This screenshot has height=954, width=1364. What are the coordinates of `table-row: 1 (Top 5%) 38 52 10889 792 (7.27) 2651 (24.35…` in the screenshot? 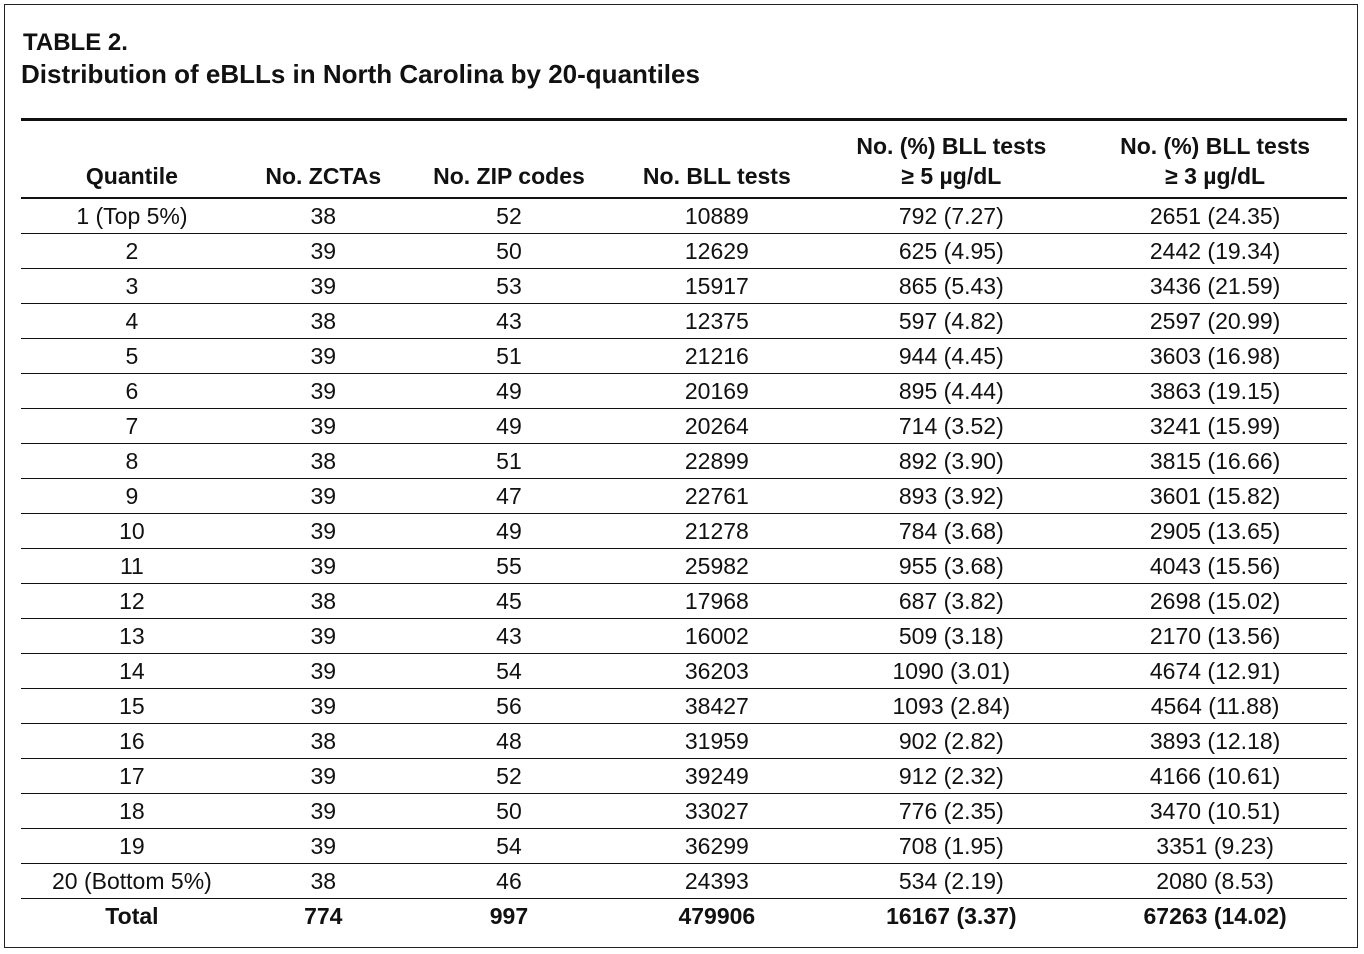 It's located at (684, 216).